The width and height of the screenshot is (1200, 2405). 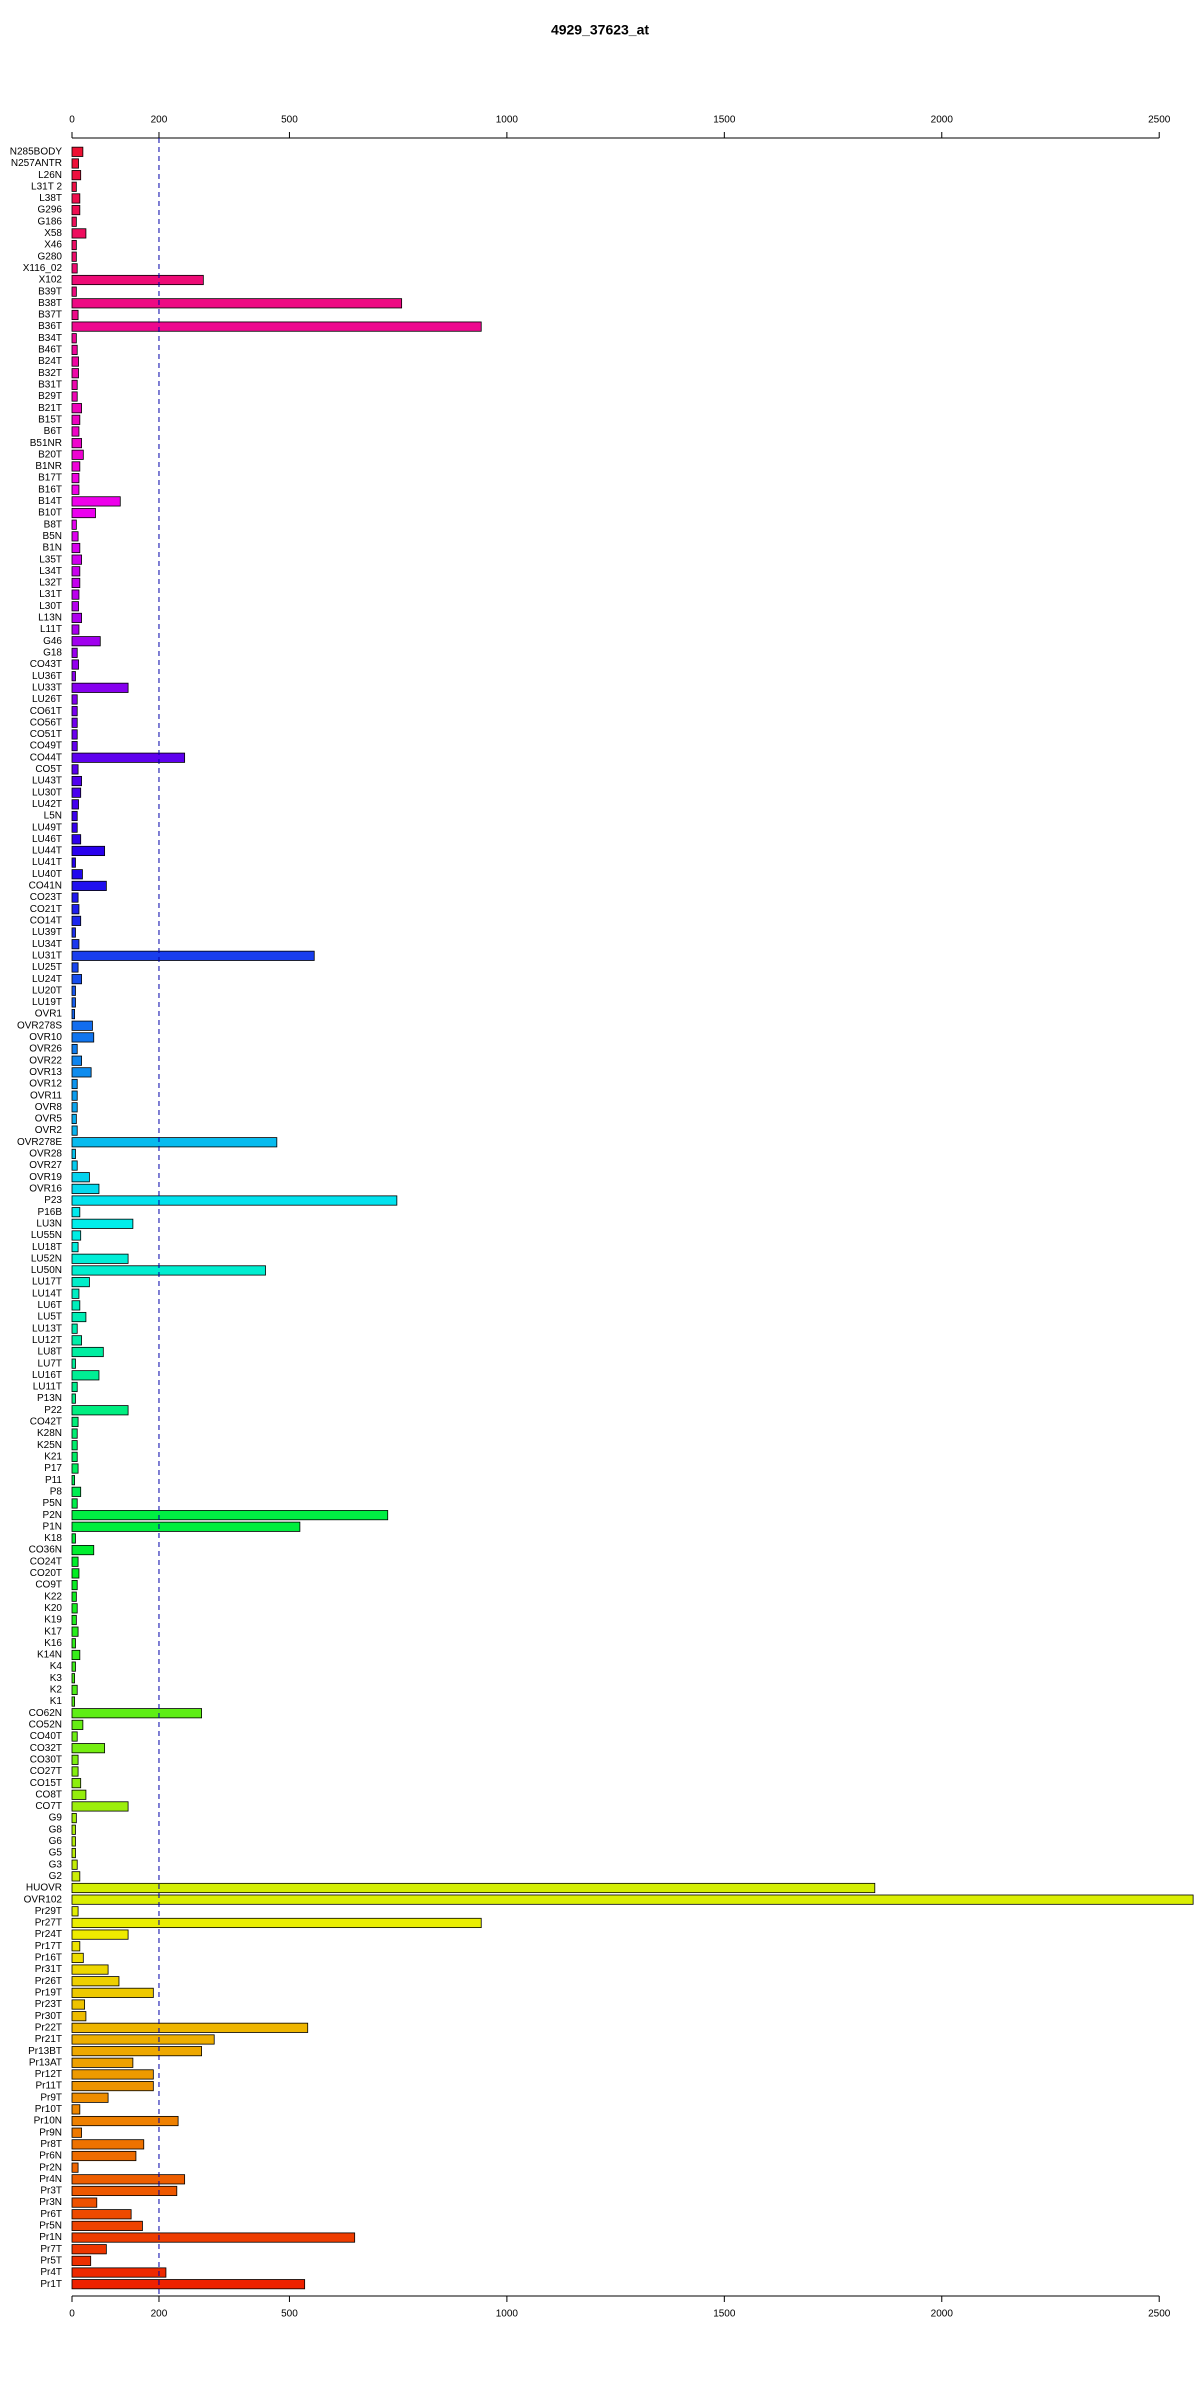 What do you see at coordinates (45, 1154) in the screenshot?
I see `y-tick-label: OVR28` at bounding box center [45, 1154].